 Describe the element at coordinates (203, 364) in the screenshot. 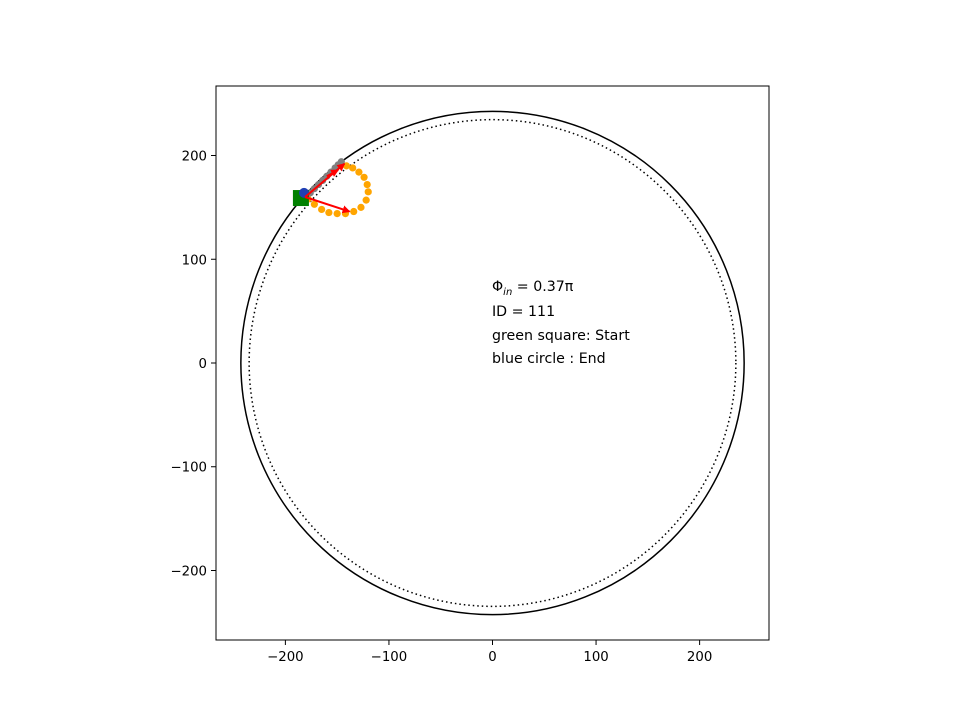

I see `y-tick-label: 0` at that location.